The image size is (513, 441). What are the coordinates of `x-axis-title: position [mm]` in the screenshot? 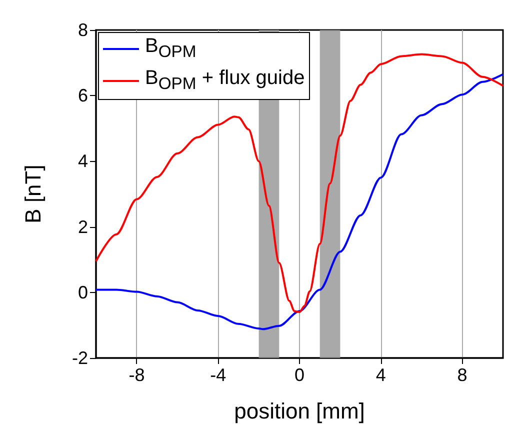 It's located at (299, 411).